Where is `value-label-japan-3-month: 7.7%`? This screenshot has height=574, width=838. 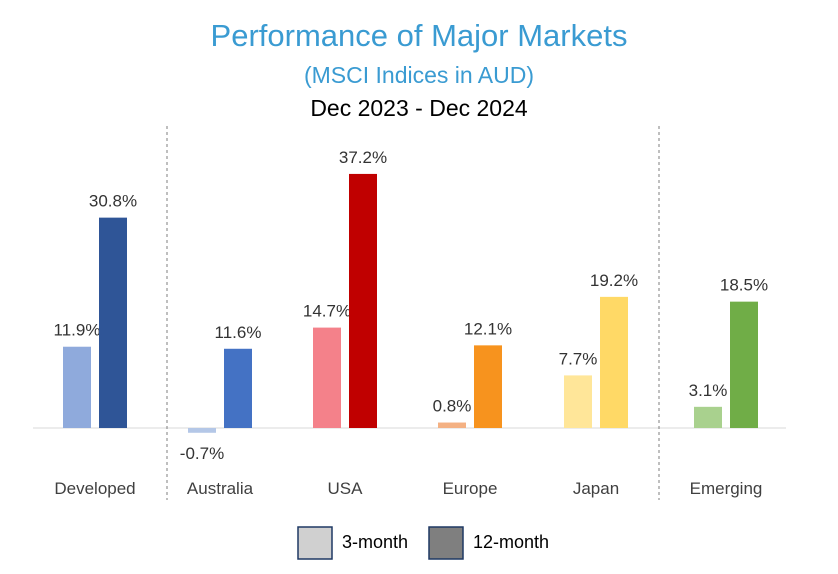 value-label-japan-3-month: 7.7% is located at coordinates (578, 358).